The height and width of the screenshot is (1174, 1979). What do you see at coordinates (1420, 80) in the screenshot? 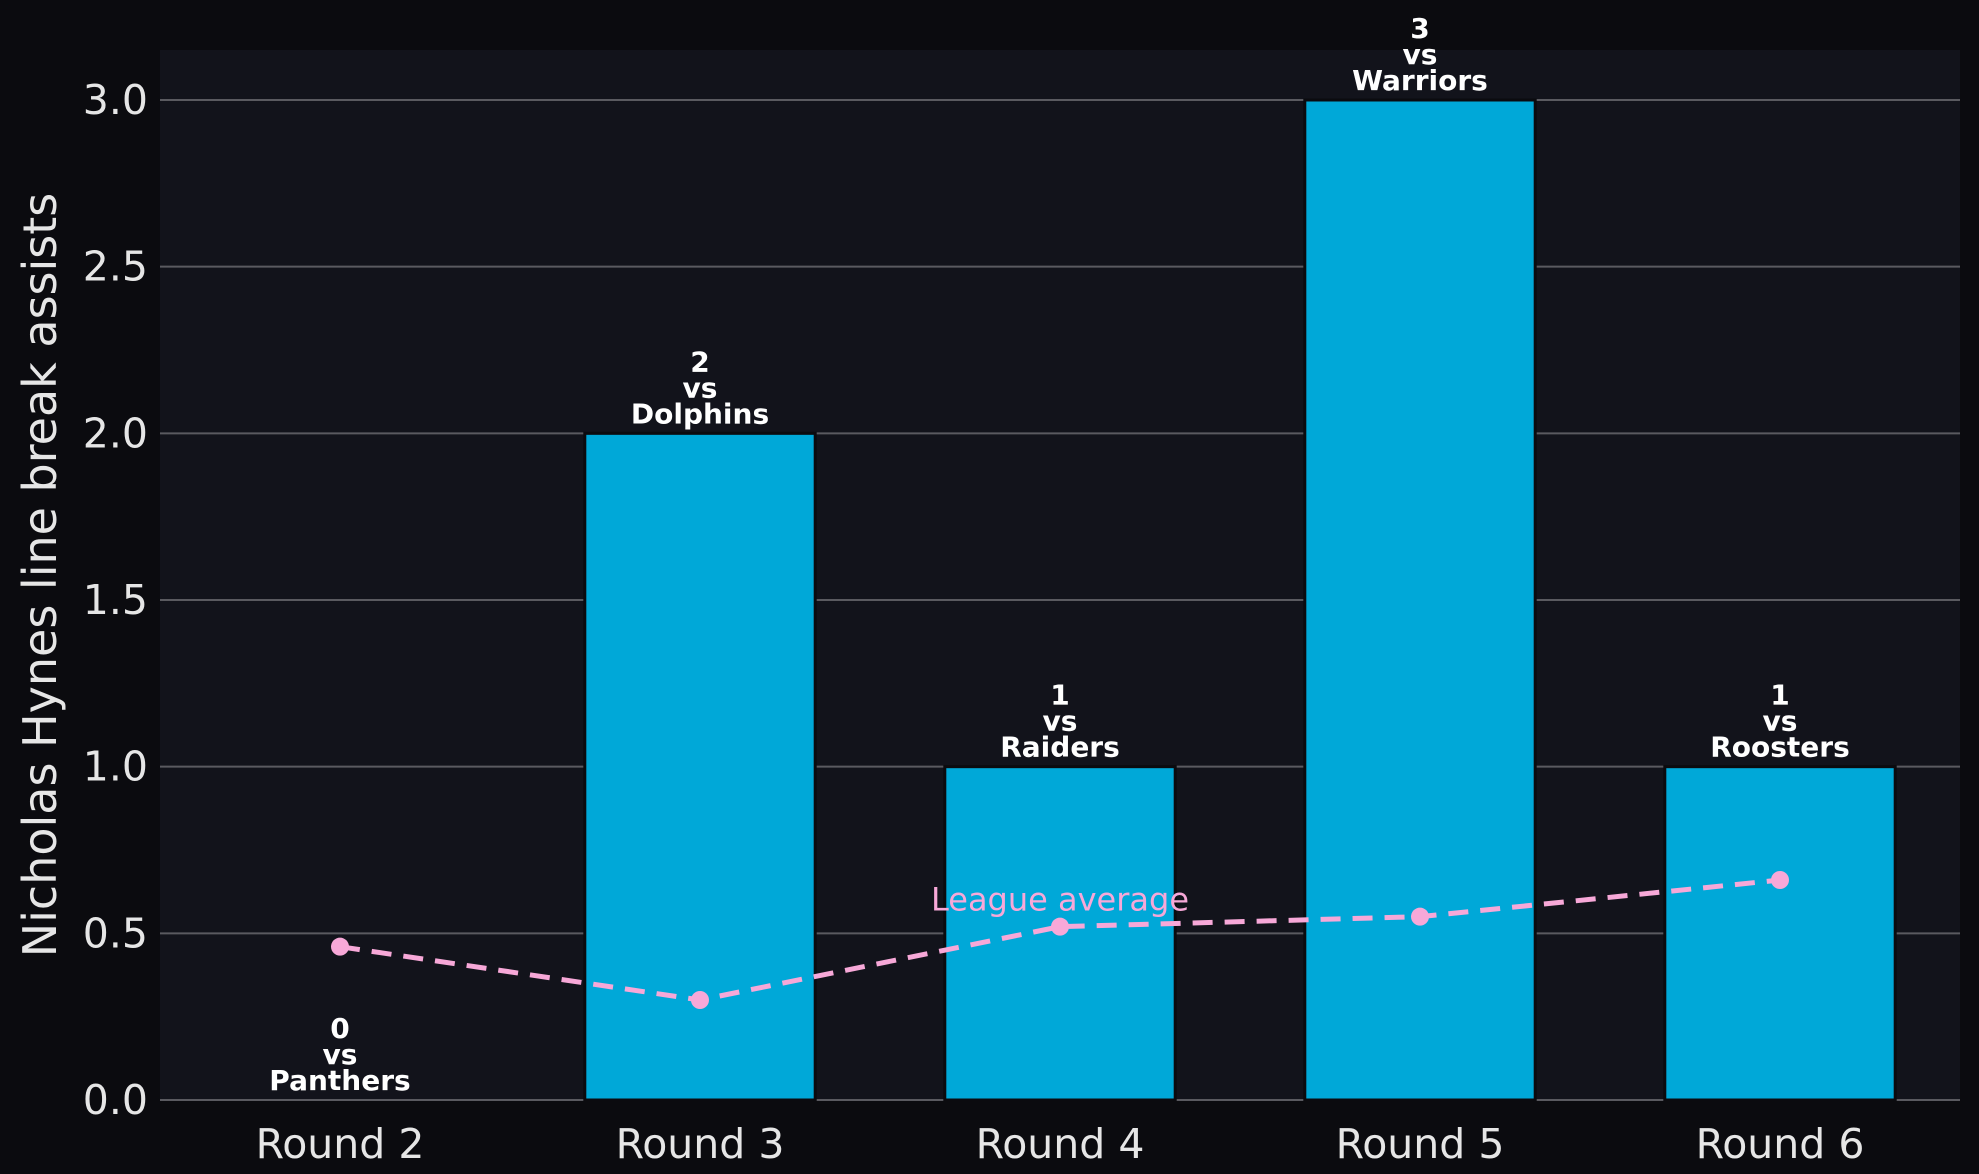
I see `bar-opponent-label: Warriors` at bounding box center [1420, 80].